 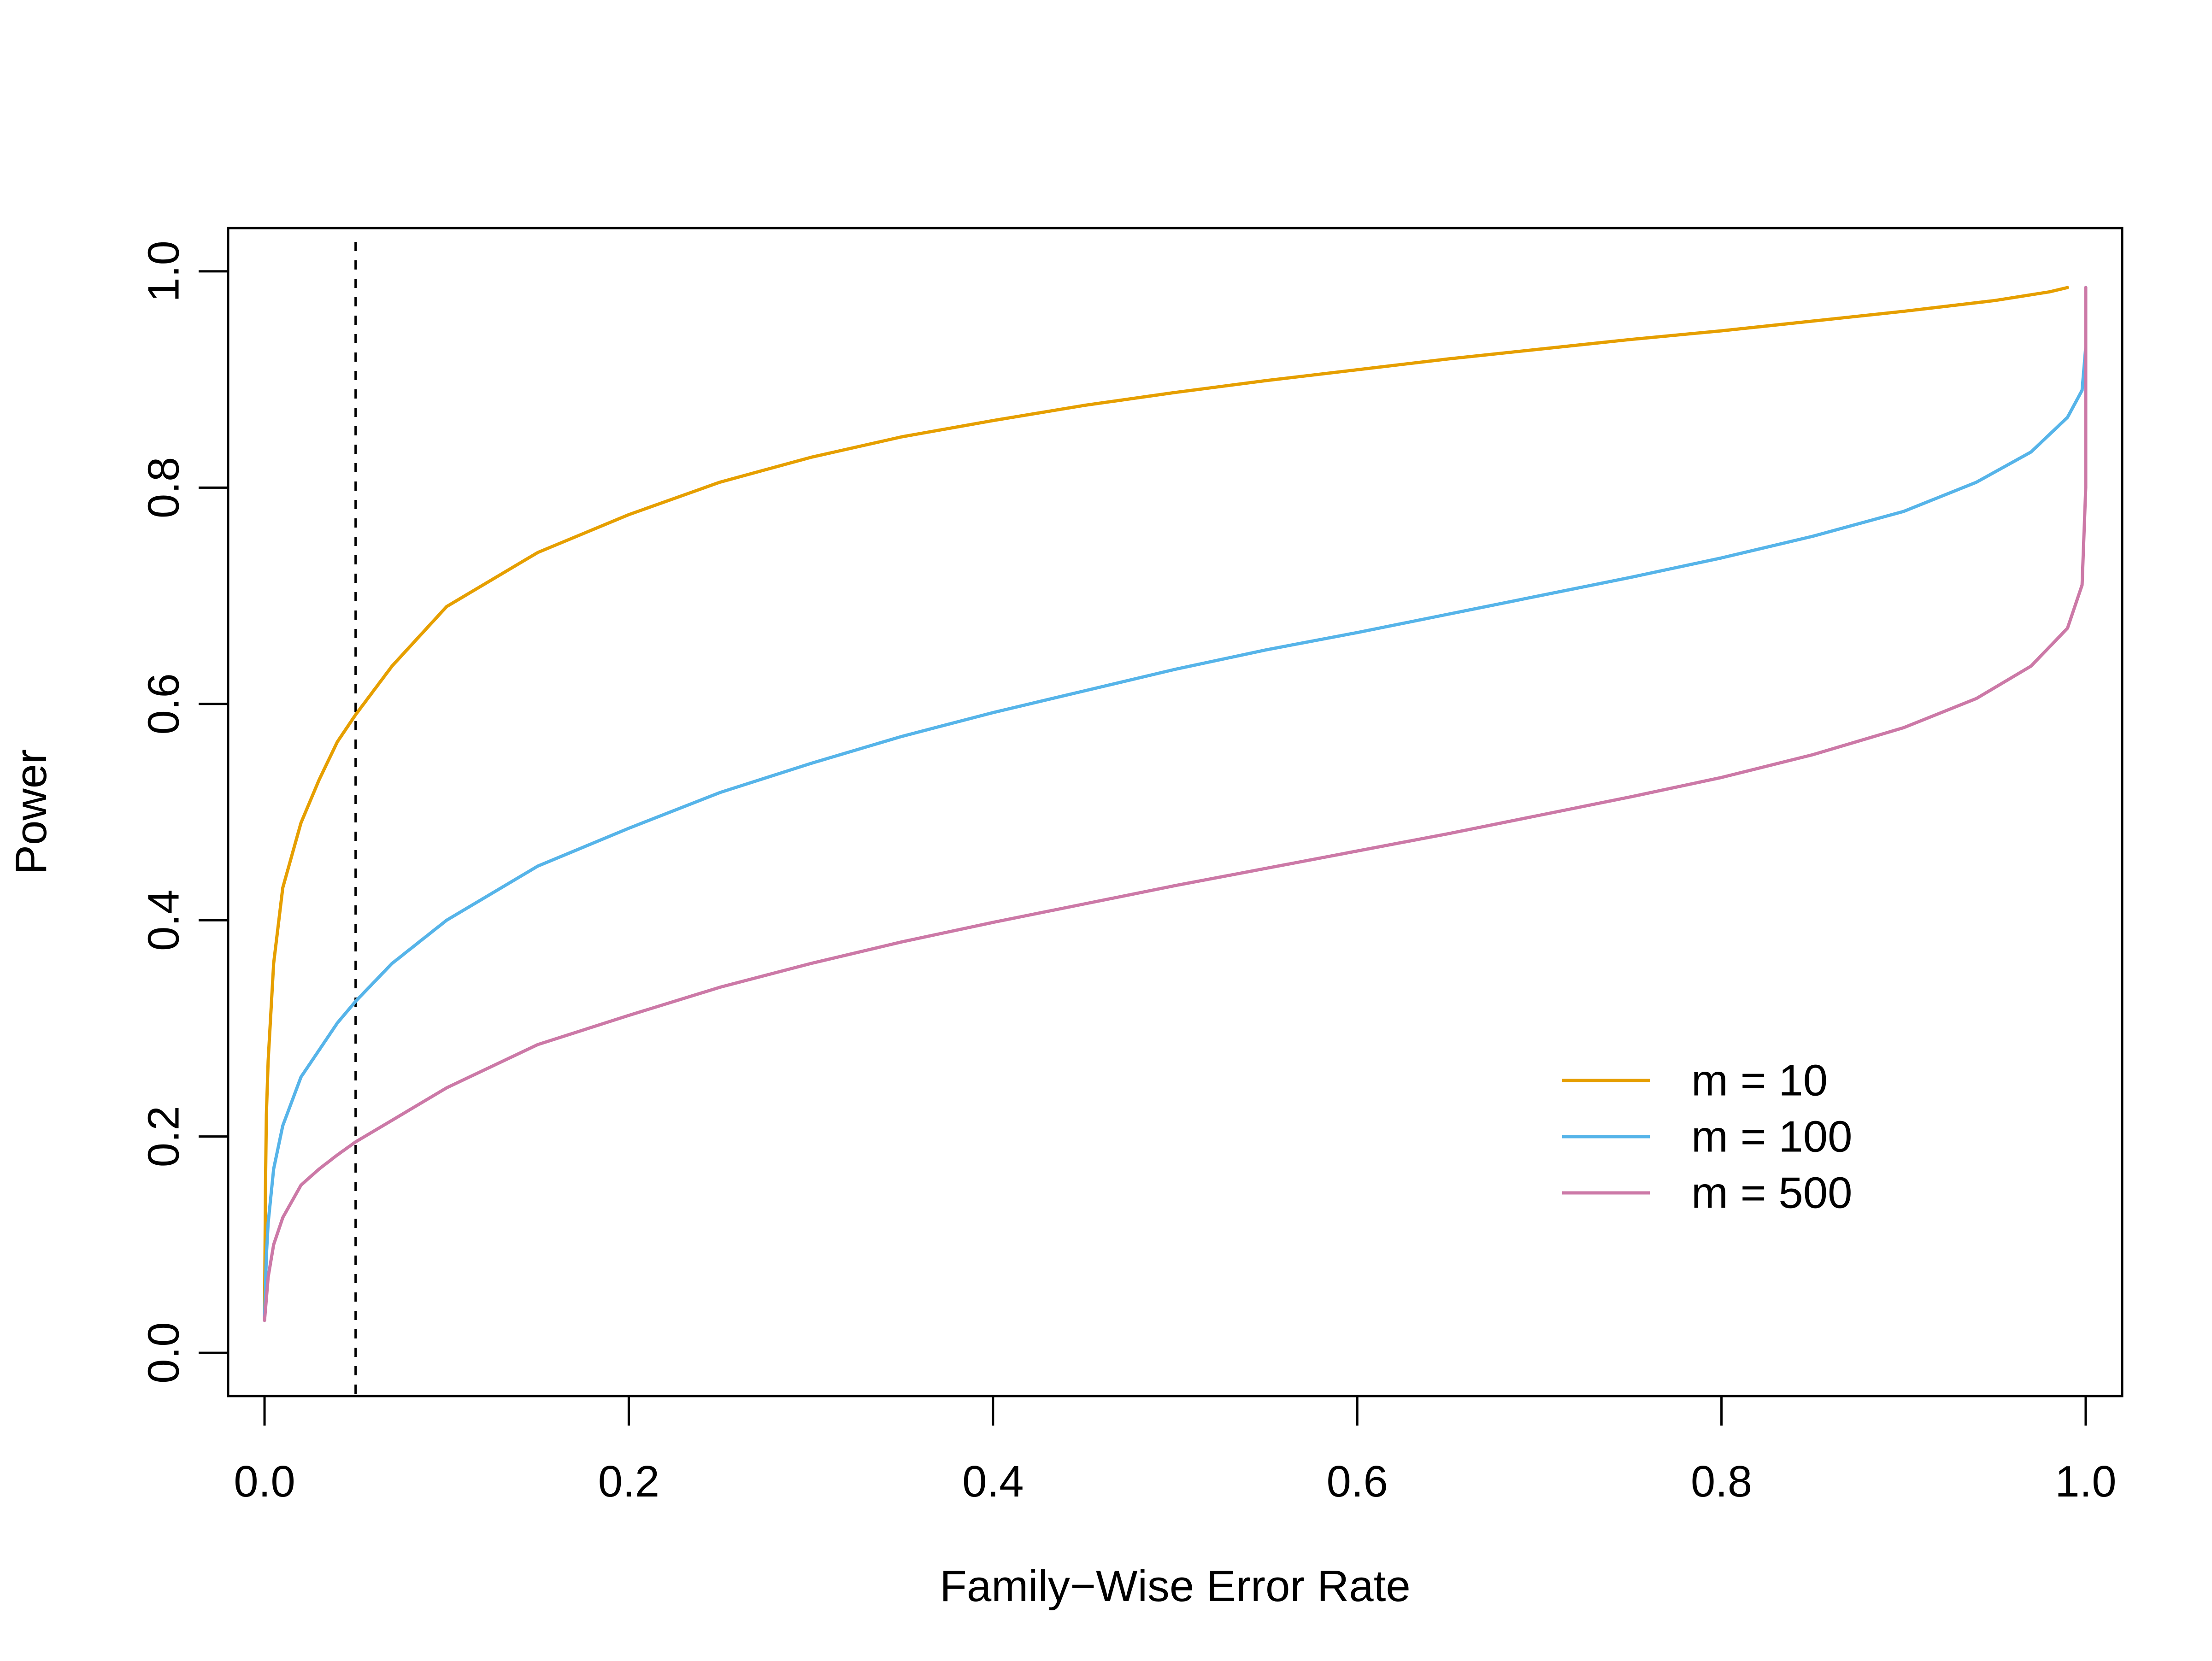 I want to click on legend-label-3: m = 500, so click(x=1772, y=1193).